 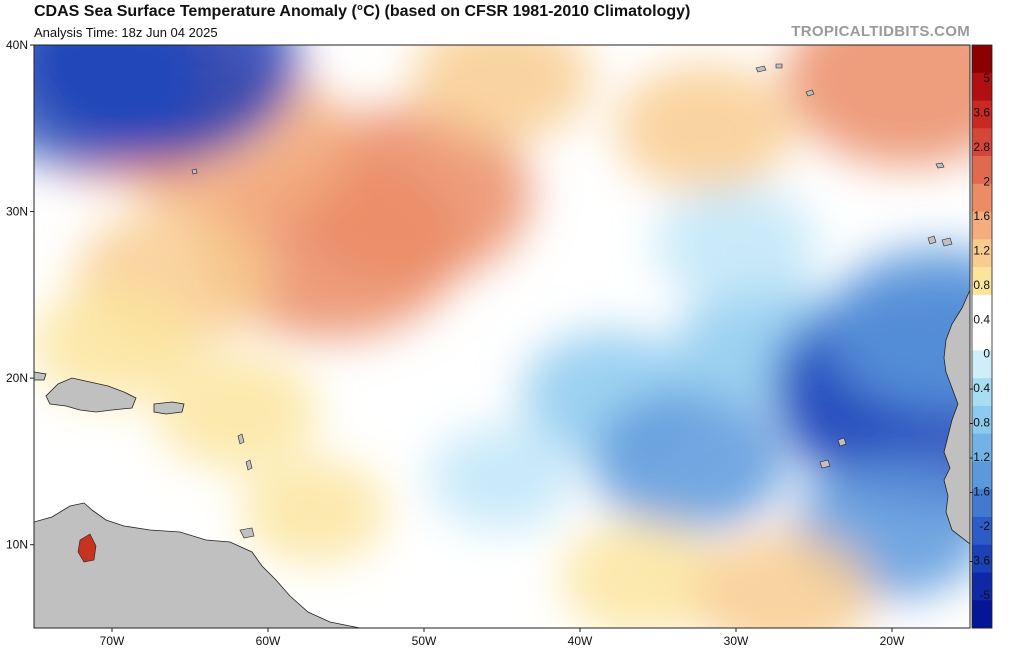 What do you see at coordinates (986, 181) in the screenshot?
I see `colorbar-label: 2` at bounding box center [986, 181].